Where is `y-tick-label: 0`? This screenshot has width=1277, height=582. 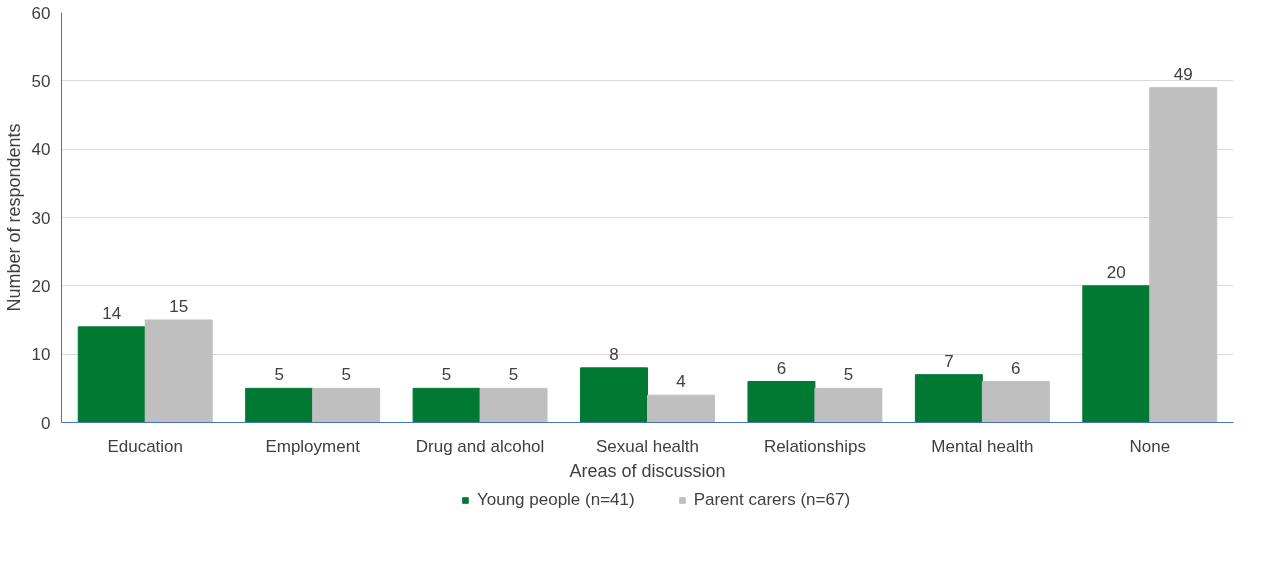 y-tick-label: 0 is located at coordinates (46, 423).